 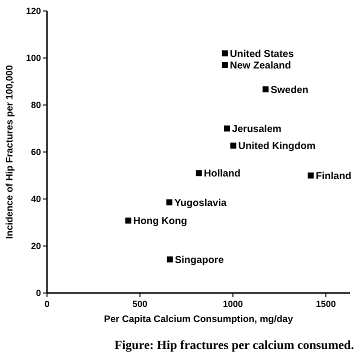 I want to click on x-tick-label: 1500, so click(x=326, y=304).